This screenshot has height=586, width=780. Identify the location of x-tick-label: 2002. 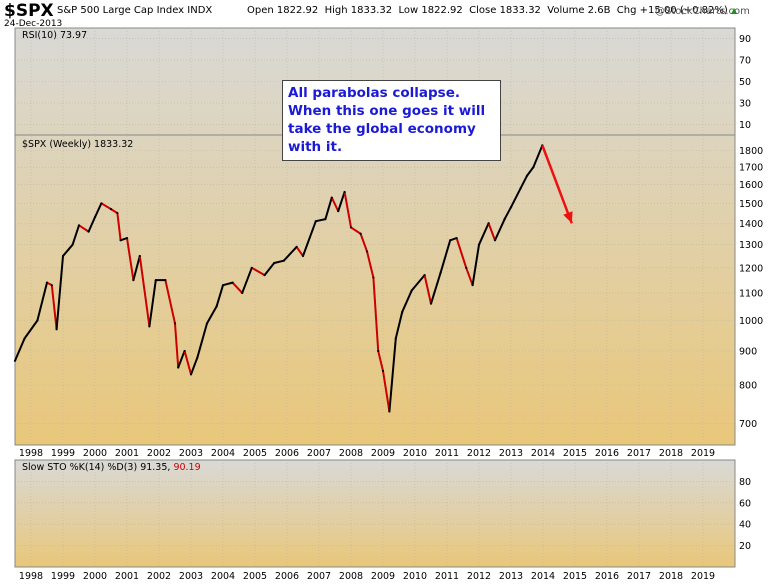
(159, 453).